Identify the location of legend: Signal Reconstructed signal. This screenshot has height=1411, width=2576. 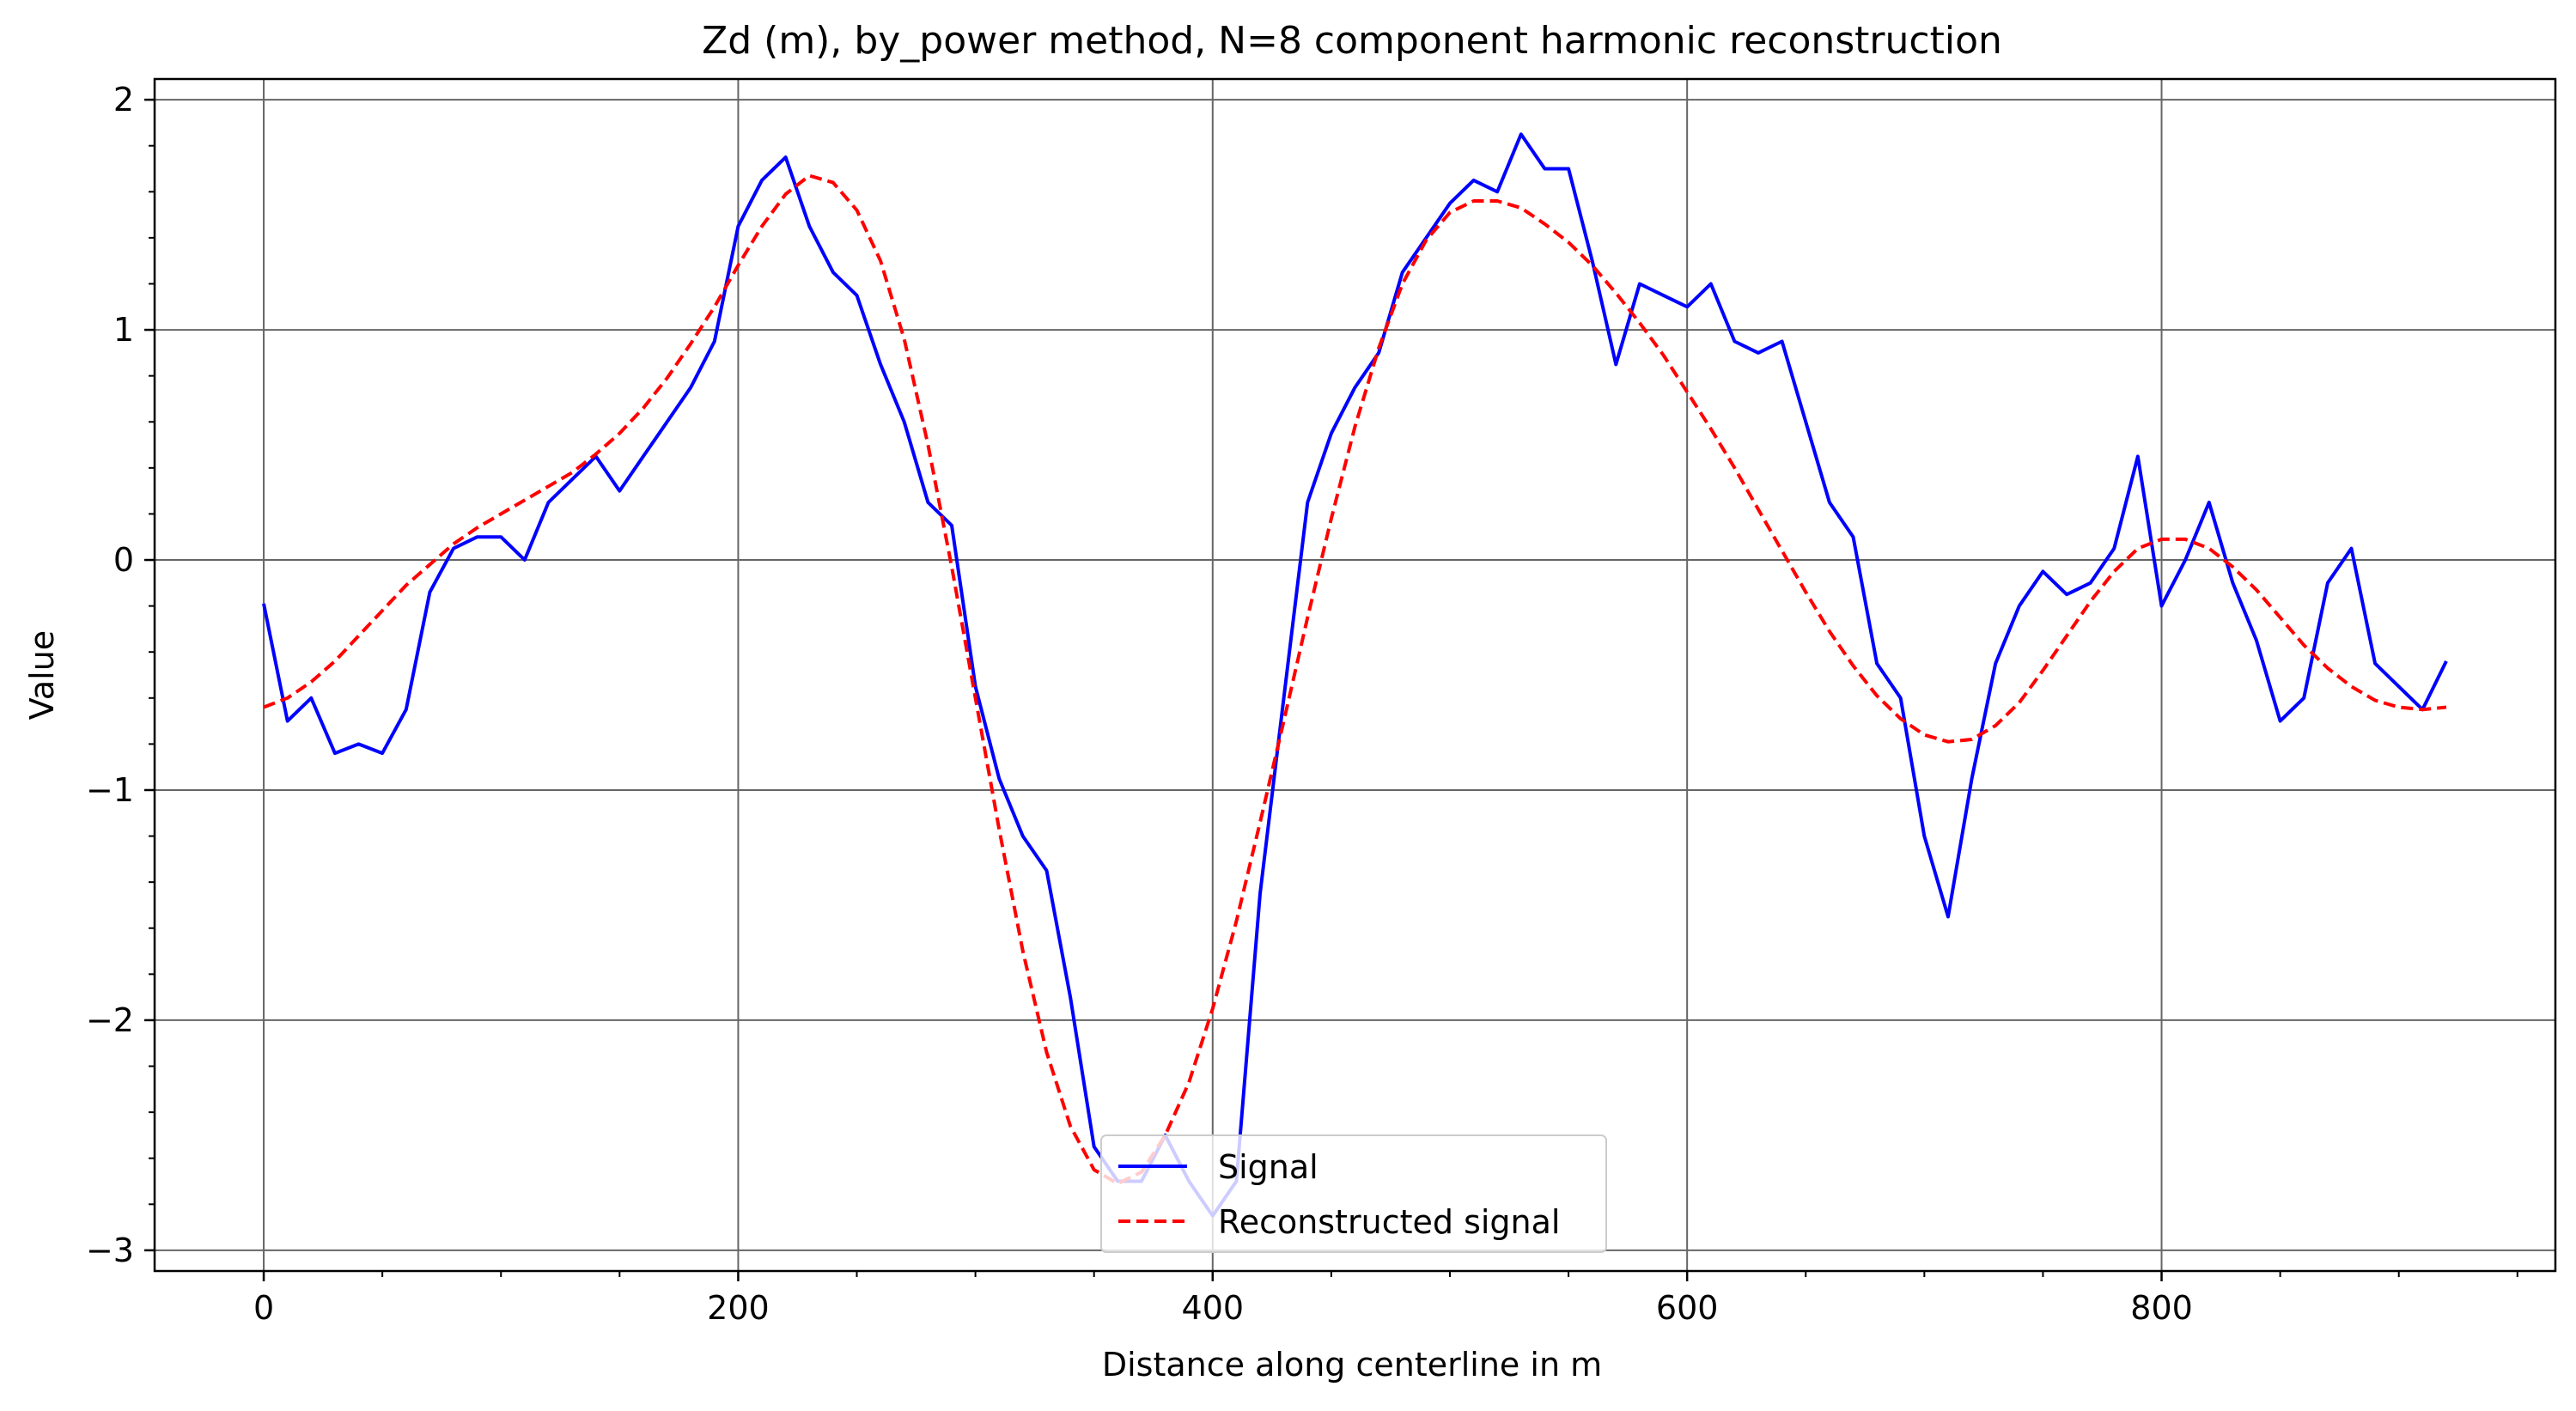
(1353, 1193).